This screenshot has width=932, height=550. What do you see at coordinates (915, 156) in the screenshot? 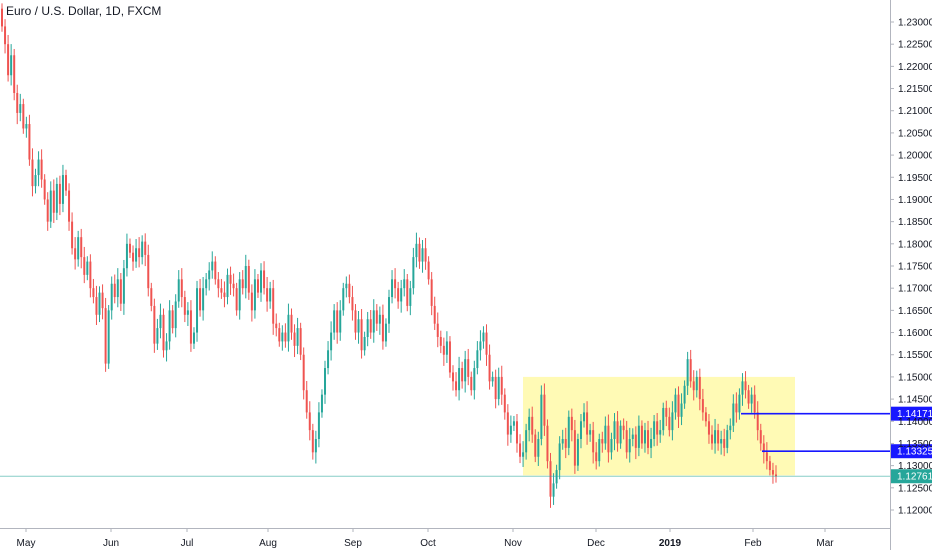
I see `y-tick-label: 1.20000` at bounding box center [915, 156].